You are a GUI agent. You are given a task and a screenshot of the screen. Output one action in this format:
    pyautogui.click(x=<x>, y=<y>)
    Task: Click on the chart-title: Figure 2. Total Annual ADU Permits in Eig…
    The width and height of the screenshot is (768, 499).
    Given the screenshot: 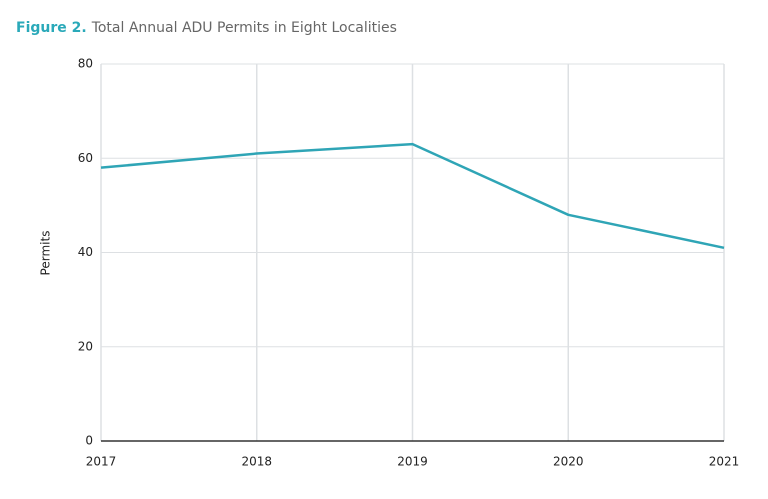 What is the action you would take?
    pyautogui.click(x=206, y=28)
    